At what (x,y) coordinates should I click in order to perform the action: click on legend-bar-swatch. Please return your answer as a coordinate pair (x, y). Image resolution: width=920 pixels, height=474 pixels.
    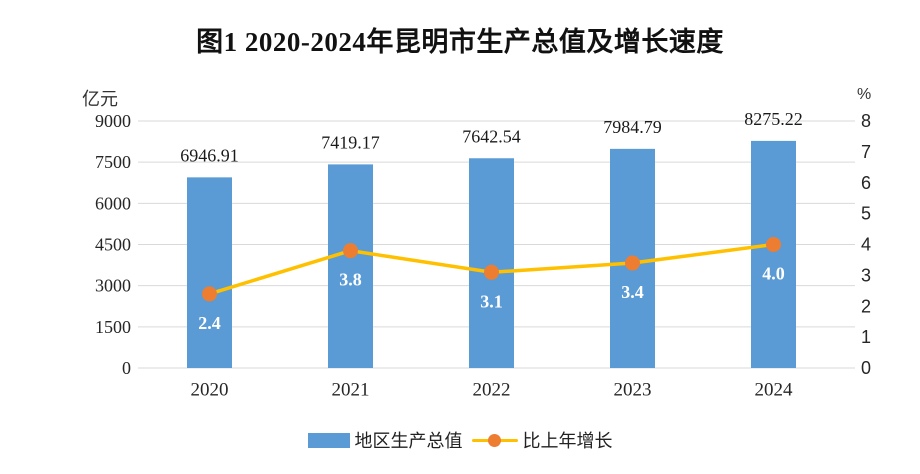
    Looking at the image, I should click on (328, 440).